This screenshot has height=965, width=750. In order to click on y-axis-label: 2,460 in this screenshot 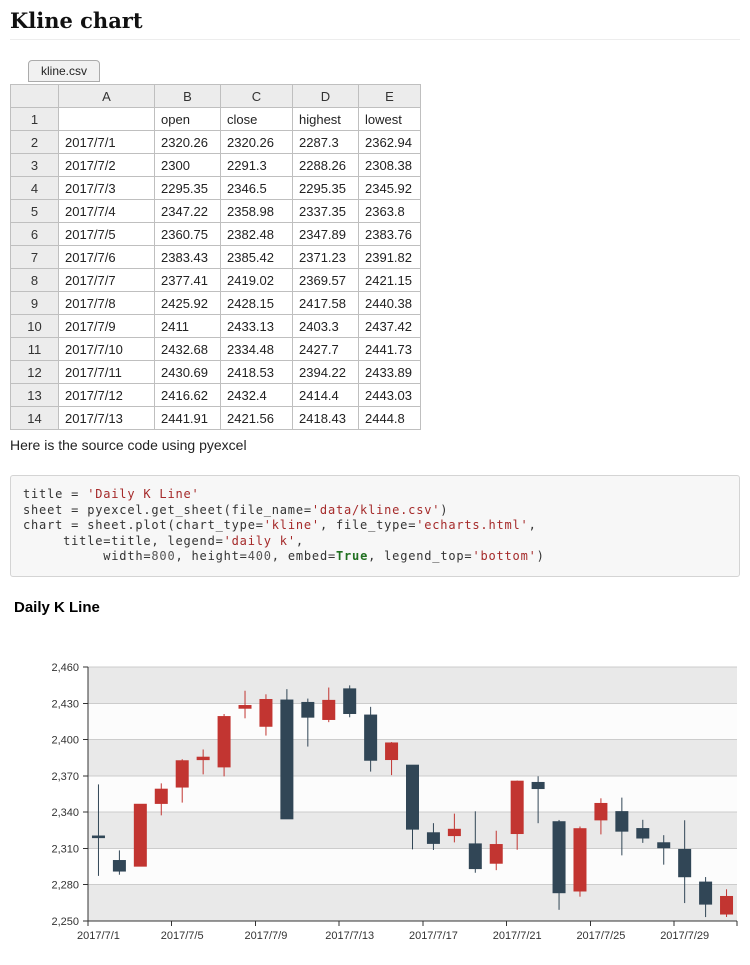, I will do `click(65, 668)`.